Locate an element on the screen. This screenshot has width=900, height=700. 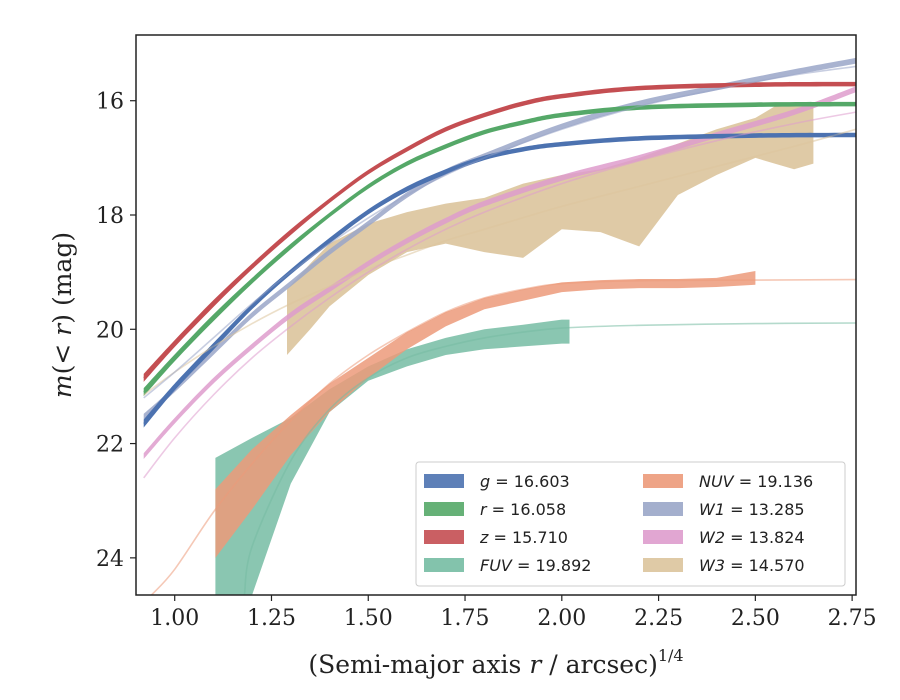
x-tick-label: 2.75 is located at coordinates (852, 618).